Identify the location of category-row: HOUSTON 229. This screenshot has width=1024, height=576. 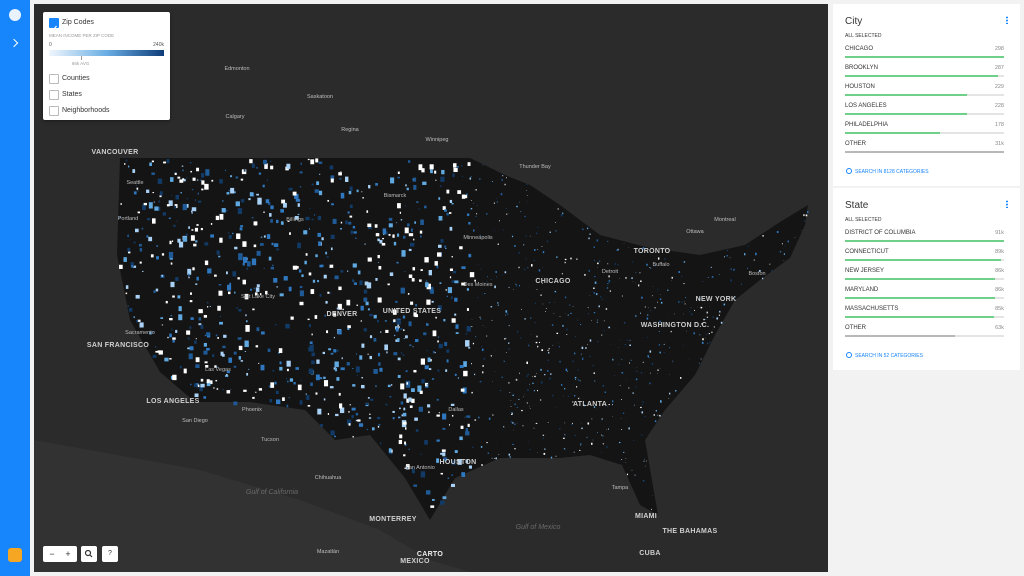
(924, 90).